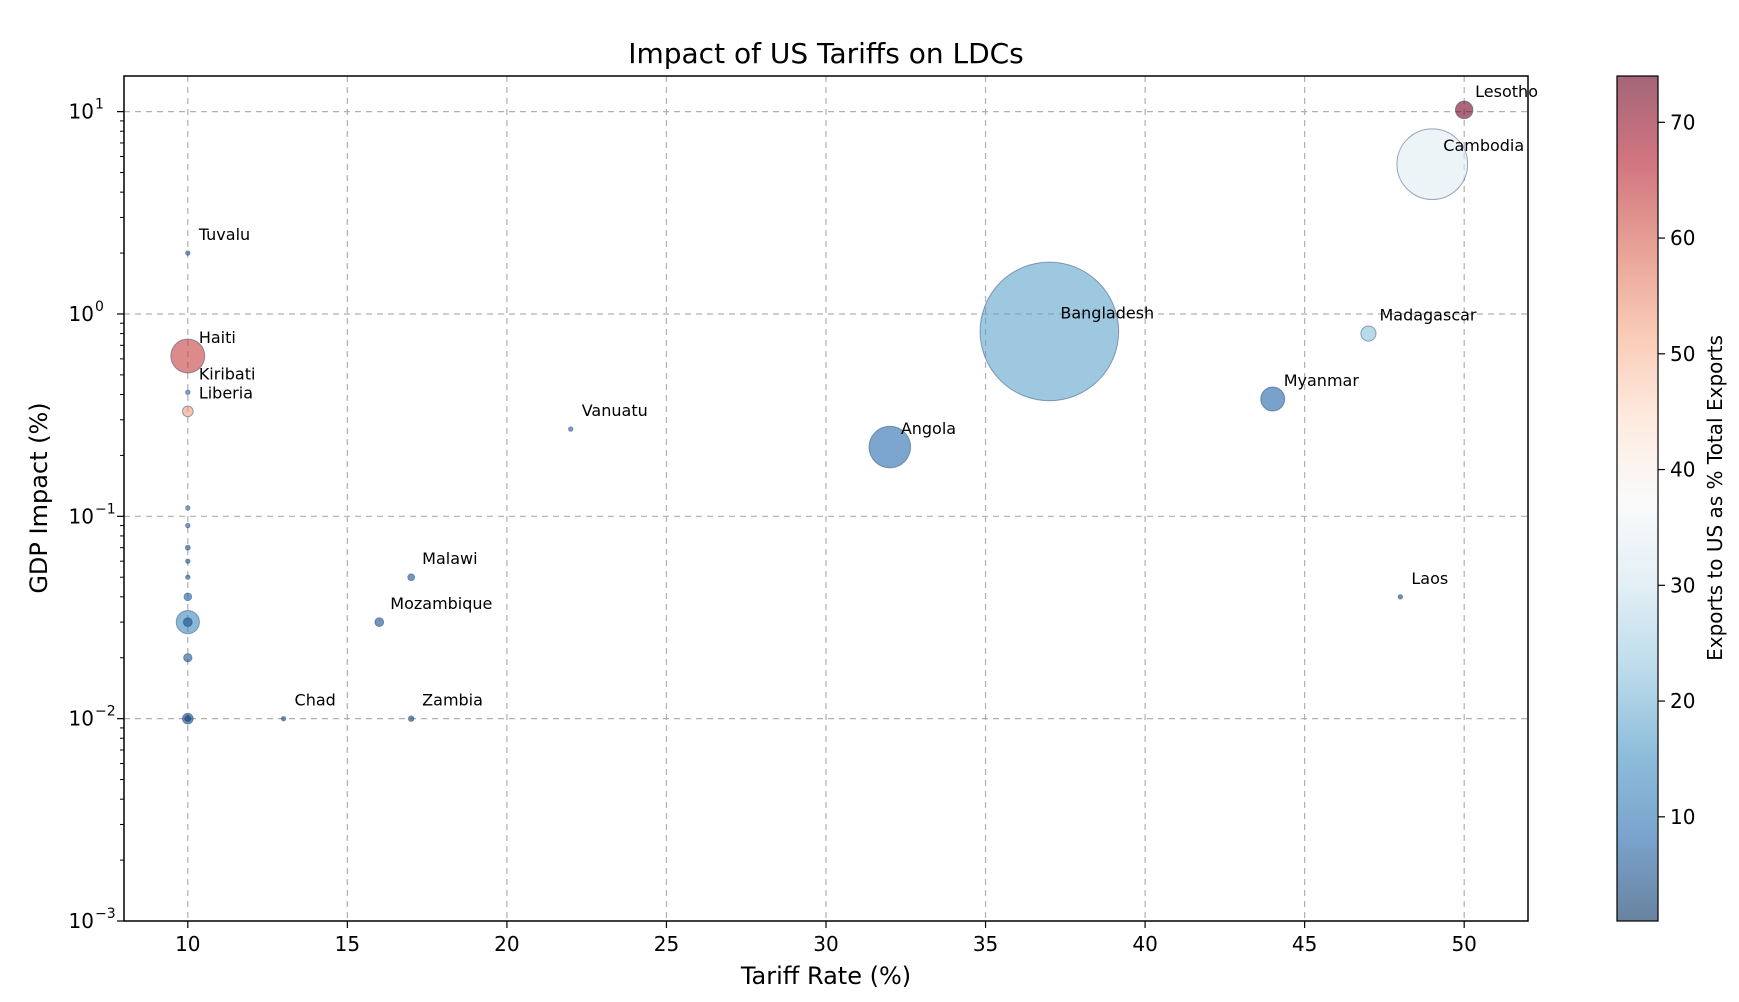  What do you see at coordinates (188, 356) in the screenshot?
I see `data-point-haiti` at bounding box center [188, 356].